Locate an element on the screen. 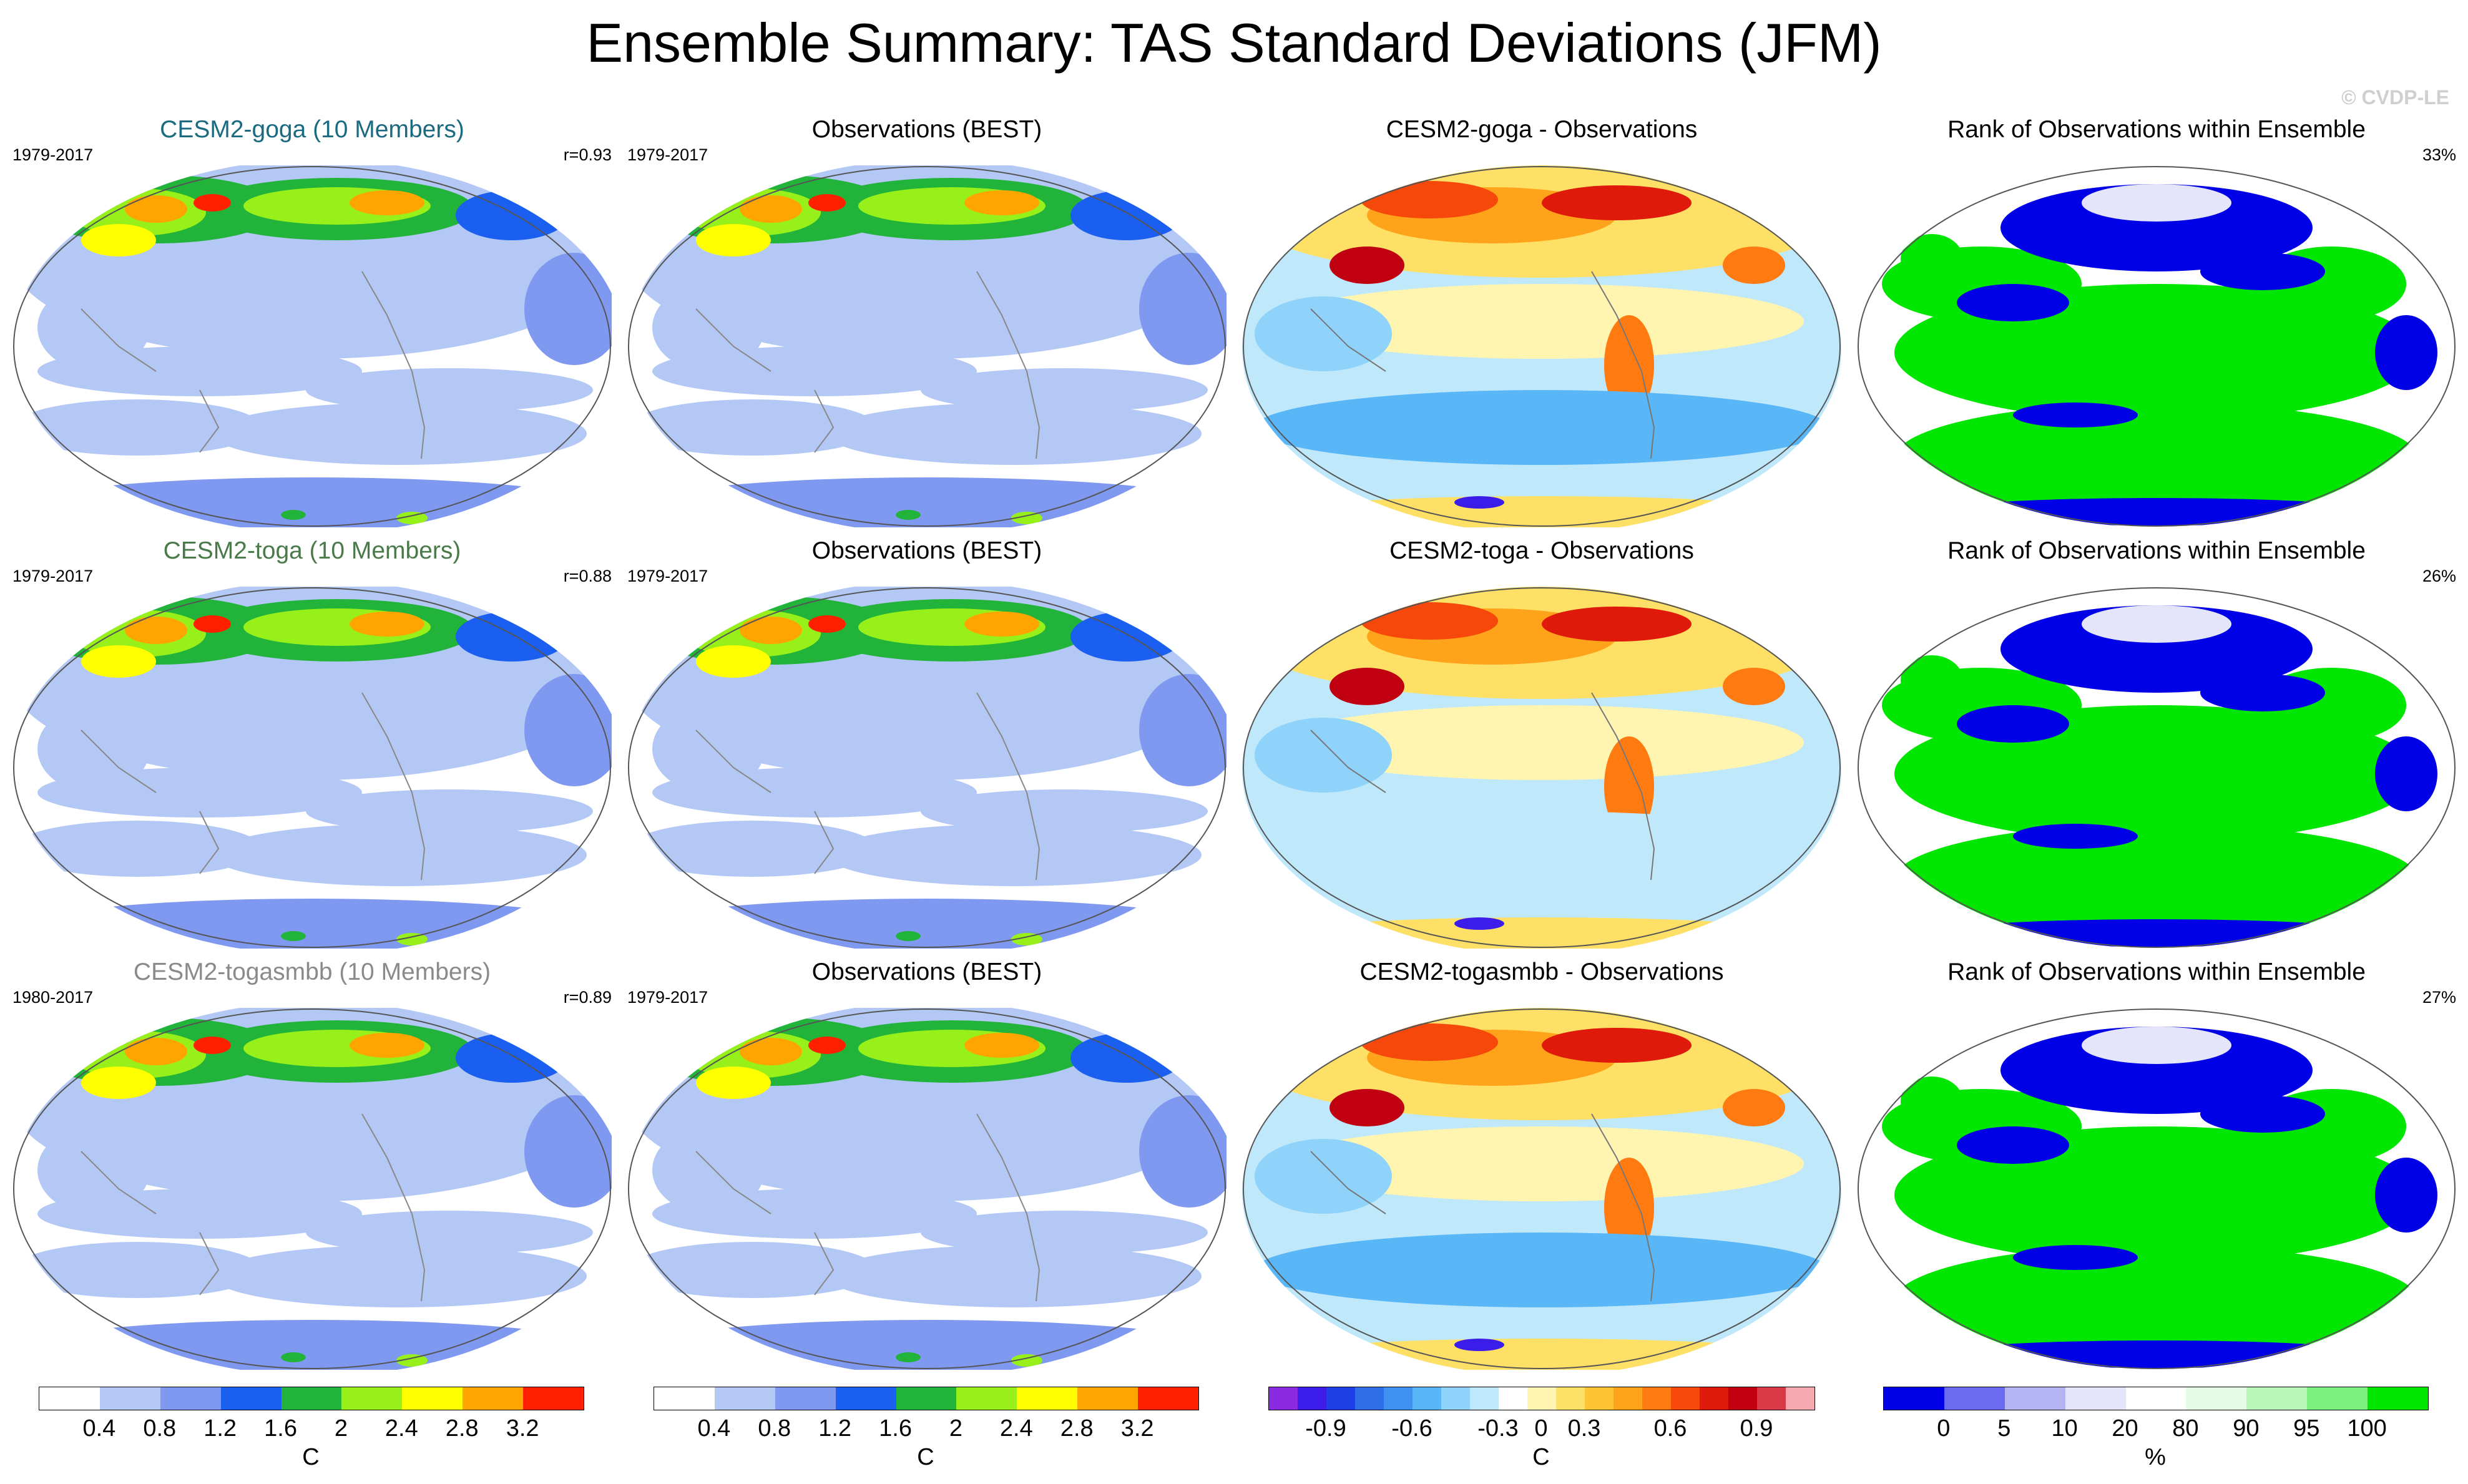  panel-obs-0: Observations (BEST) 1979-2017 is located at coordinates (927, 322).